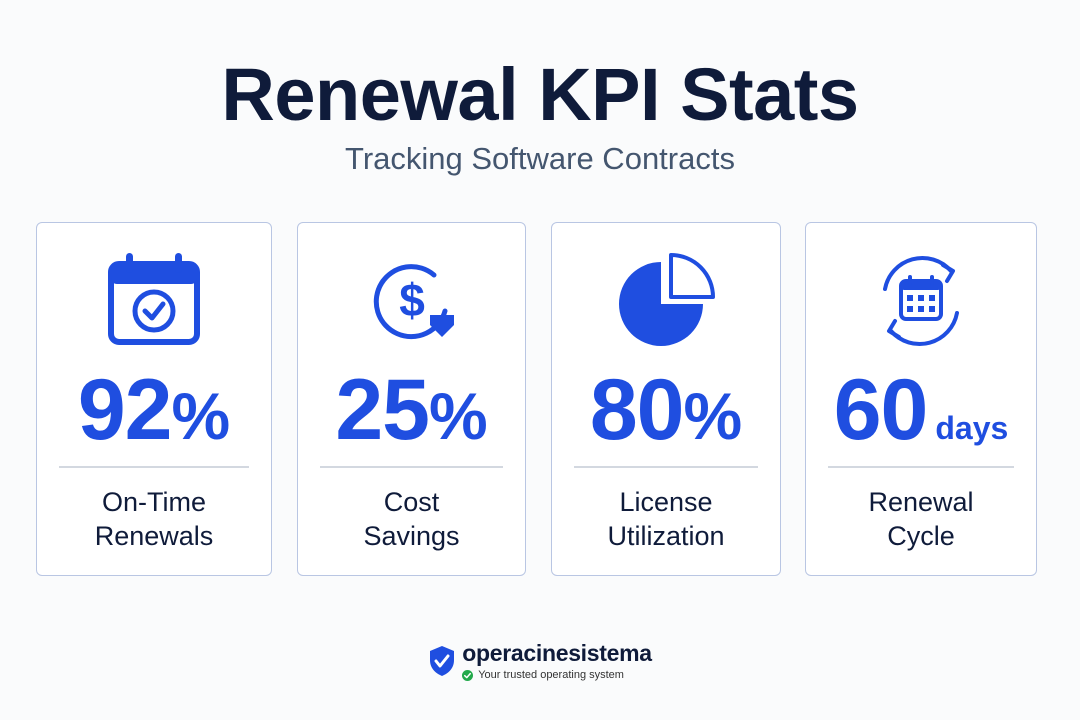 This screenshot has height=720, width=1080. What do you see at coordinates (540, 158) in the screenshot?
I see `page-subtitle: Tracking Software Contracts` at bounding box center [540, 158].